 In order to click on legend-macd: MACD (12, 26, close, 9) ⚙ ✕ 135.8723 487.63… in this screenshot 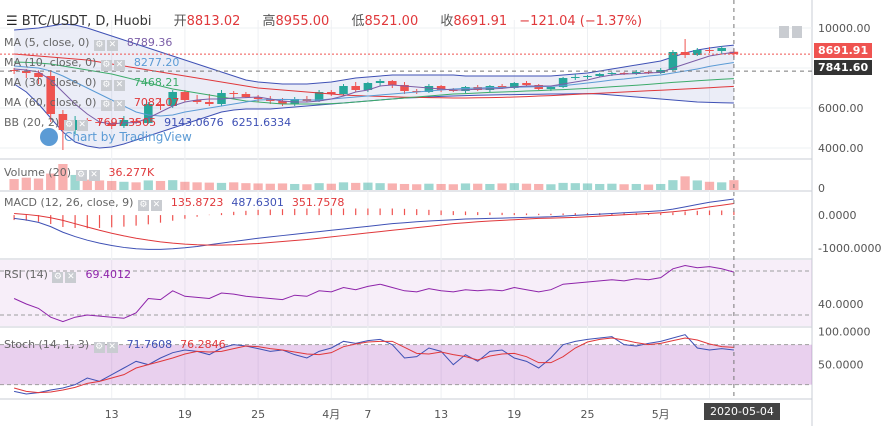, I will do `click(174, 203)`.